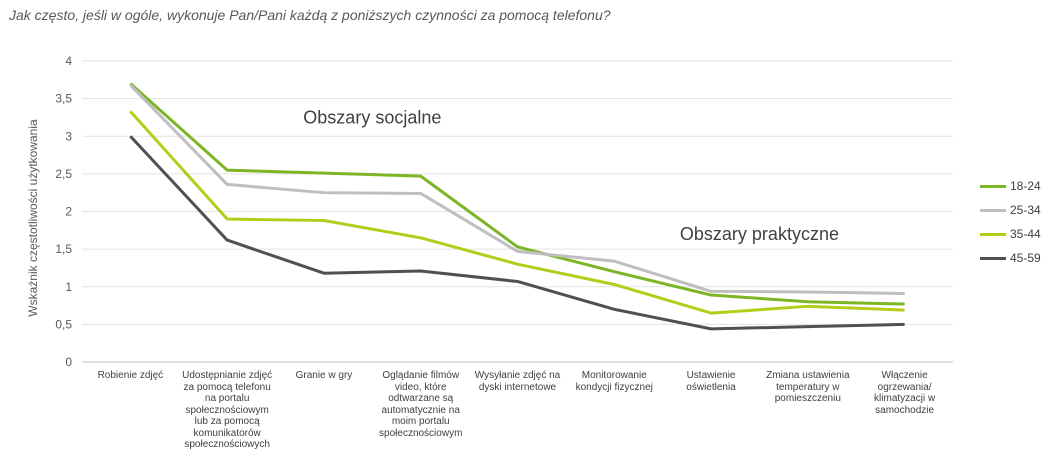 The width and height of the screenshot is (1053, 464). What do you see at coordinates (1025, 258) in the screenshot?
I see `legend-label: 45-59` at bounding box center [1025, 258].